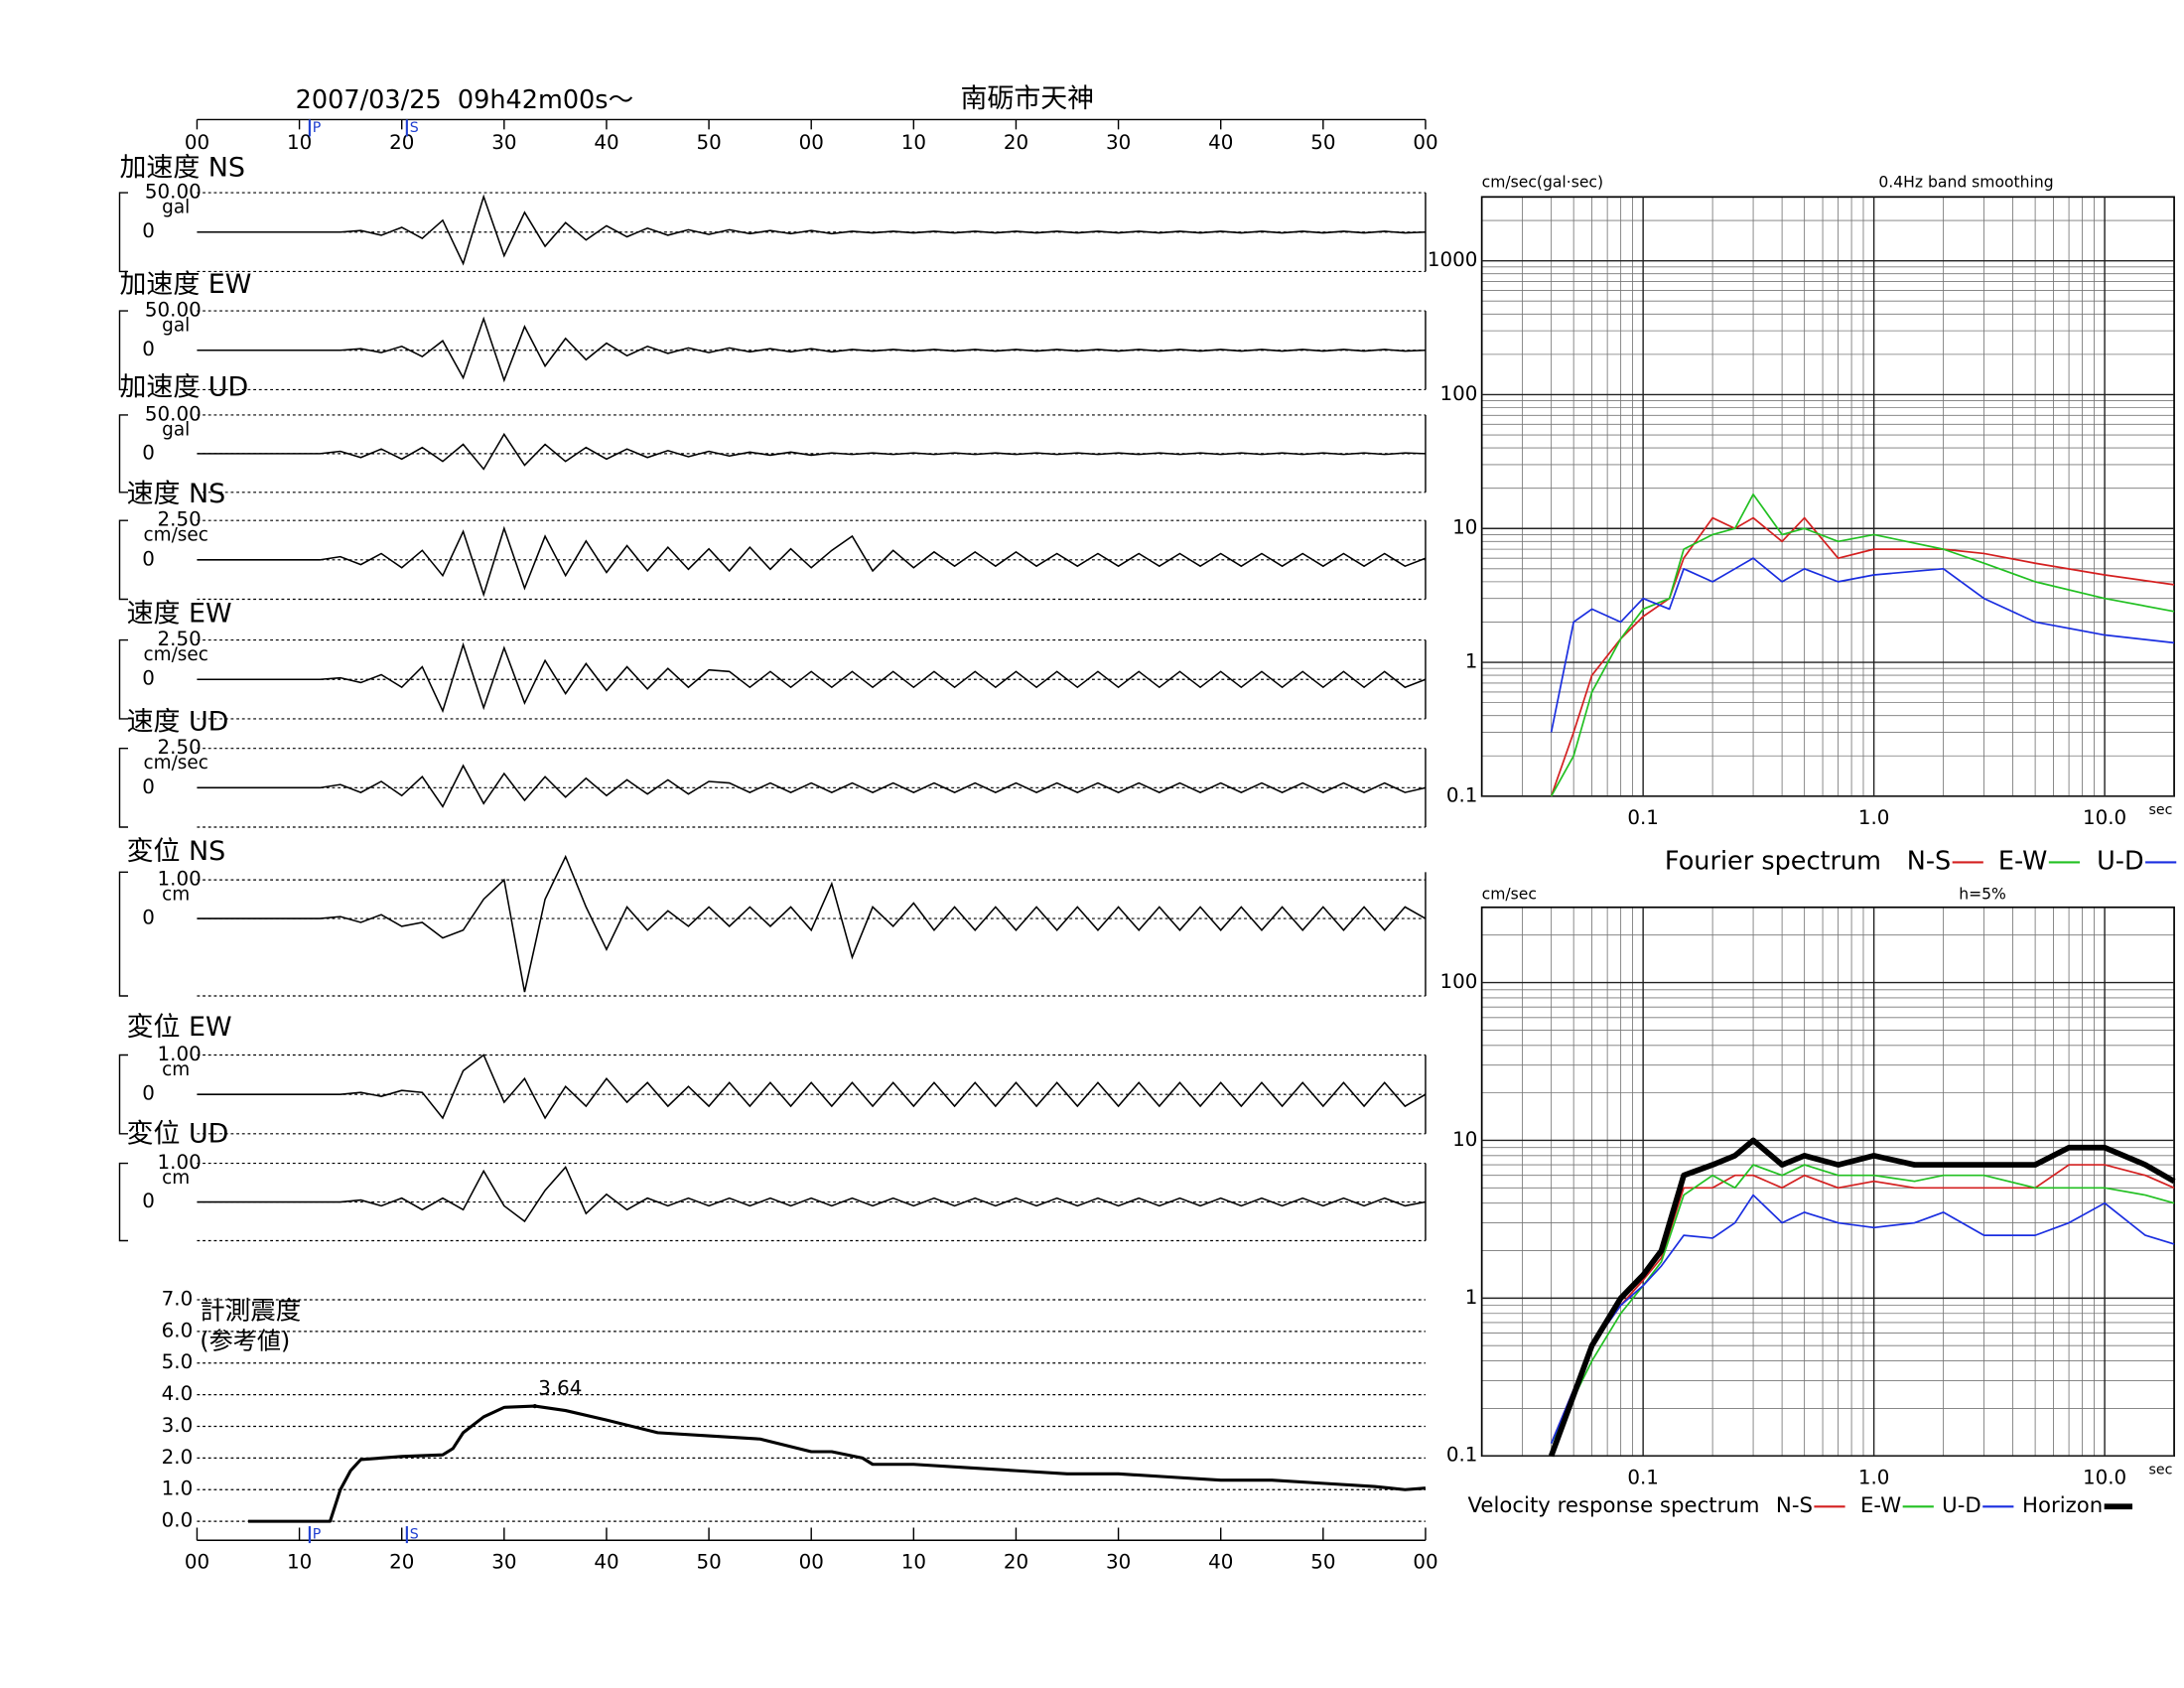  I want to click on peak-marker, so click(534, 1406).